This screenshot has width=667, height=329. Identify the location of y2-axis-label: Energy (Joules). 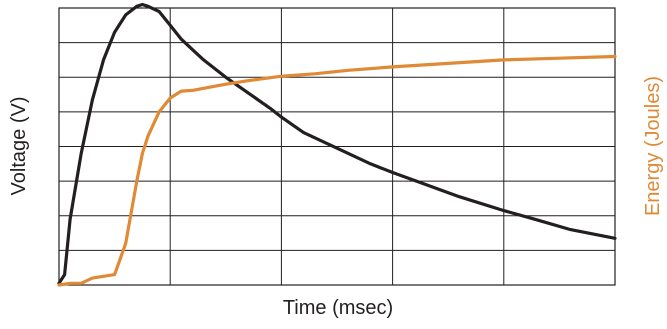
(653, 146).